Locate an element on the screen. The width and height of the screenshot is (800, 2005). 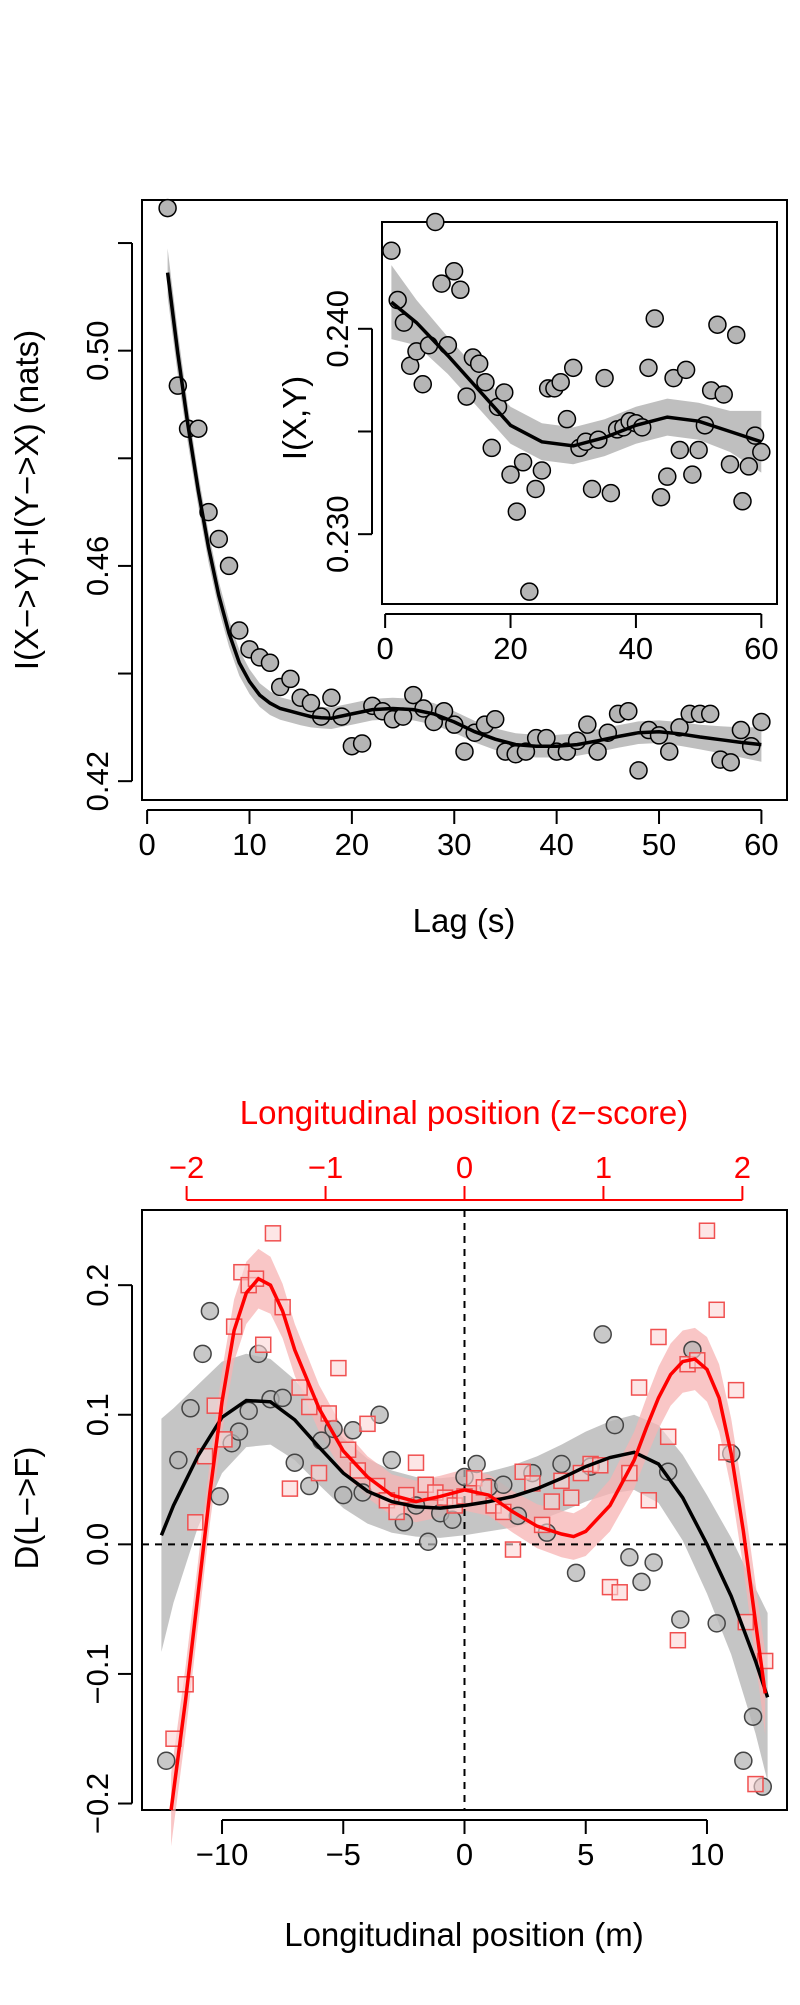
bottom-y-tick-label: 0.1 is located at coordinates (97, 1414).